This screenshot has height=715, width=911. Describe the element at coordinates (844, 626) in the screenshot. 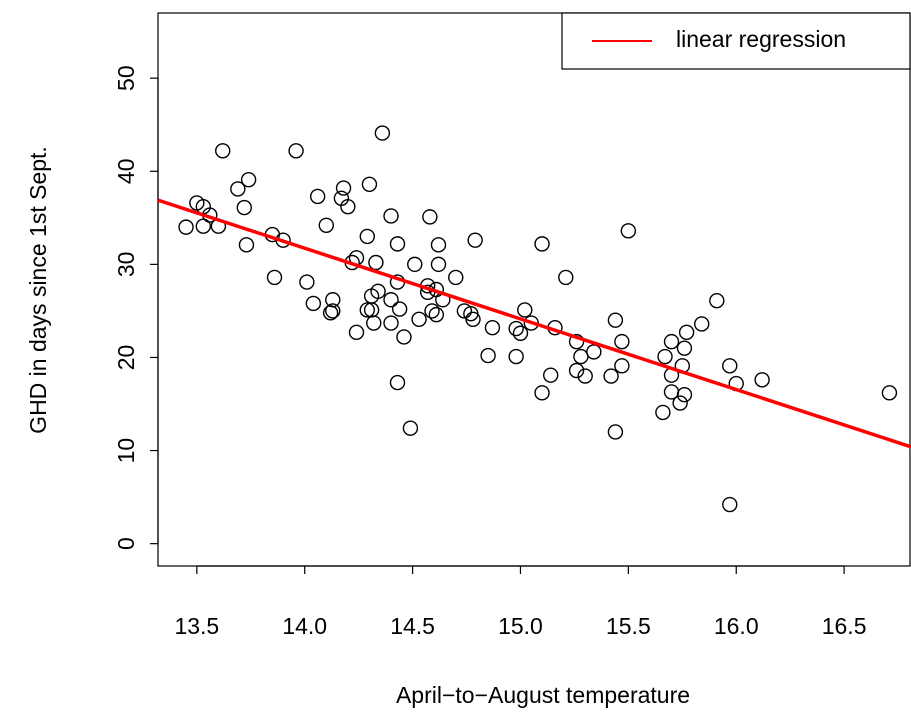

I see `x-tick-label: 16.5` at that location.